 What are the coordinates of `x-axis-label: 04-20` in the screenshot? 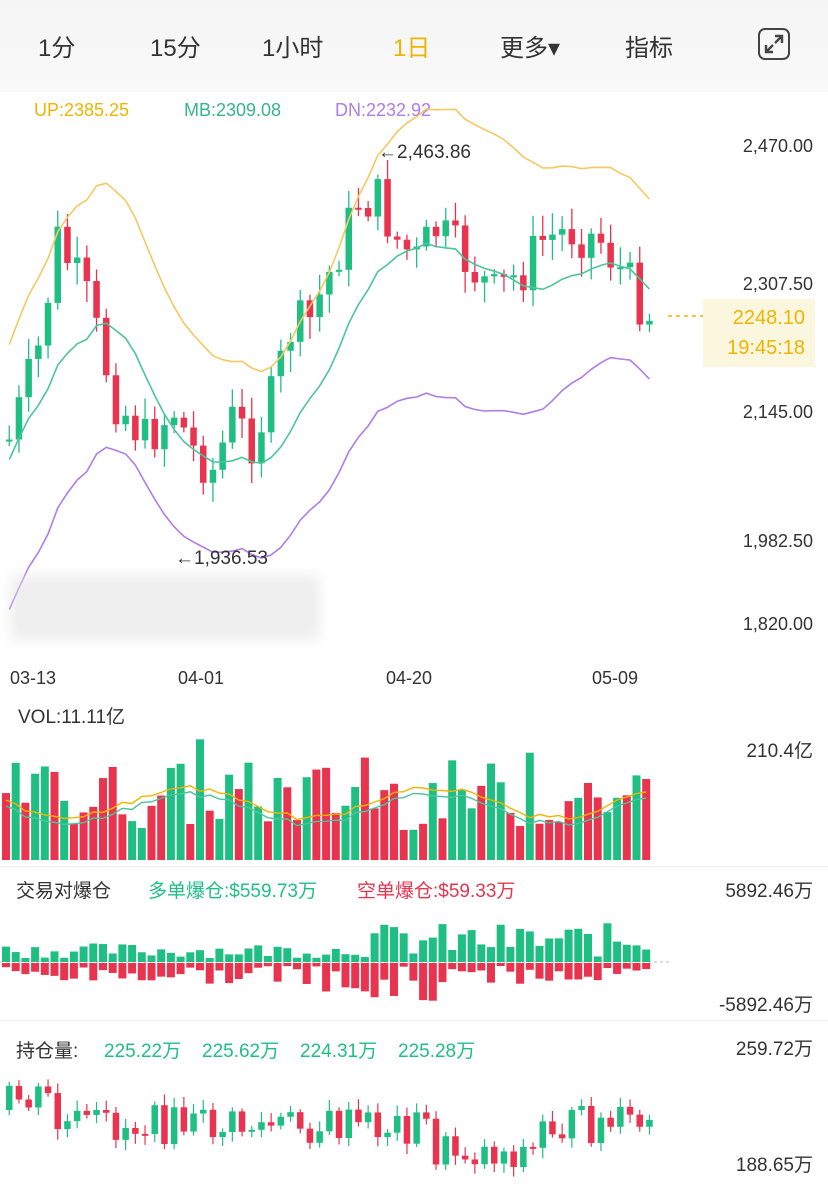 It's located at (409, 678).